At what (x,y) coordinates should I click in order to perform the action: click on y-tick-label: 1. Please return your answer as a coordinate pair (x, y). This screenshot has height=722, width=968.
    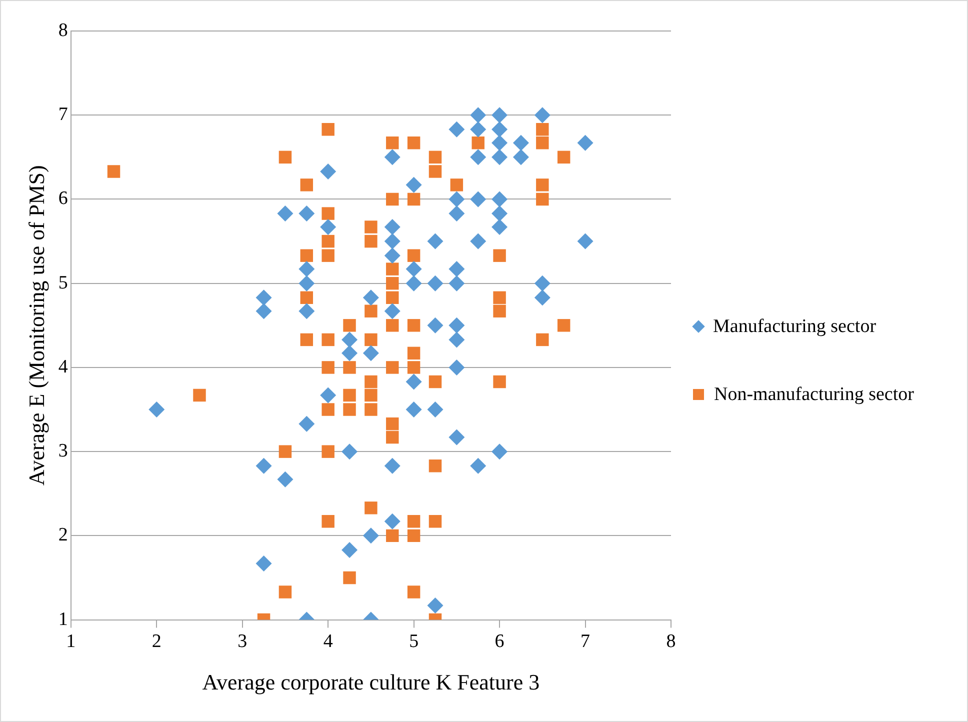
    Looking at the image, I should click on (63, 619).